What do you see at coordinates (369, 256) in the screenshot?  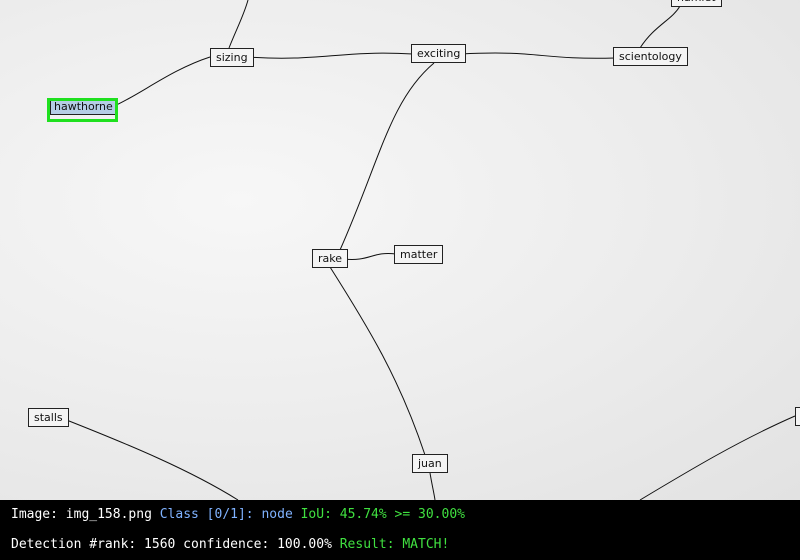 I see `edge-rake-matter` at bounding box center [369, 256].